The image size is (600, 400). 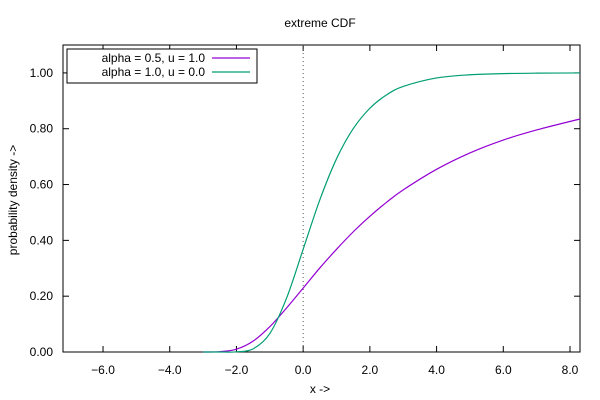 What do you see at coordinates (42, 352) in the screenshot?
I see `y-tick-label: 0.00` at bounding box center [42, 352].